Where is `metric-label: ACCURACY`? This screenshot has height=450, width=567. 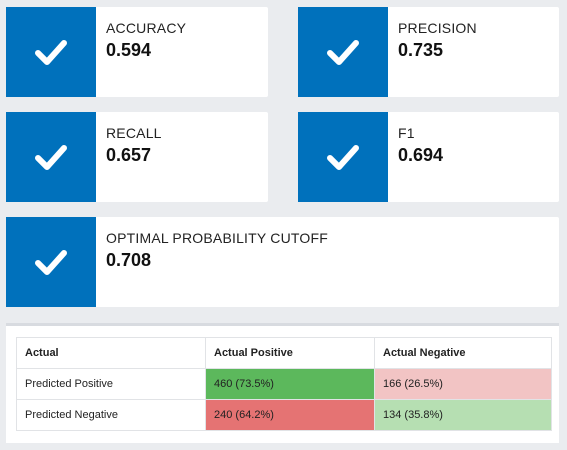 metric-label: ACCURACY is located at coordinates (146, 28).